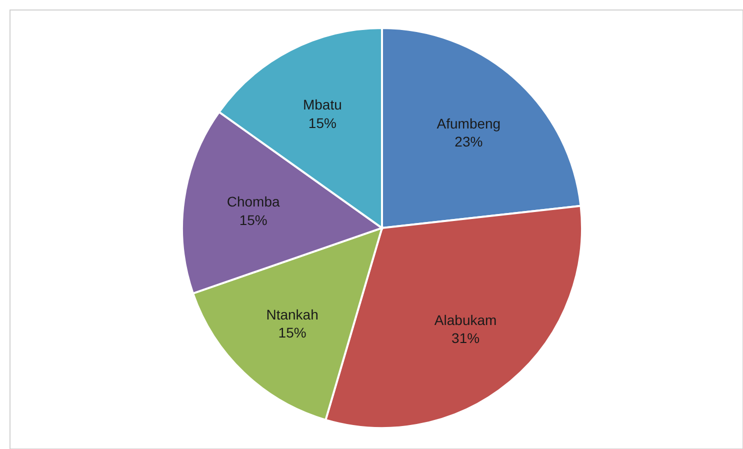 Image resolution: width=743 pixels, height=449 pixels. What do you see at coordinates (292, 314) in the screenshot?
I see `slice-label: Ntankah` at bounding box center [292, 314].